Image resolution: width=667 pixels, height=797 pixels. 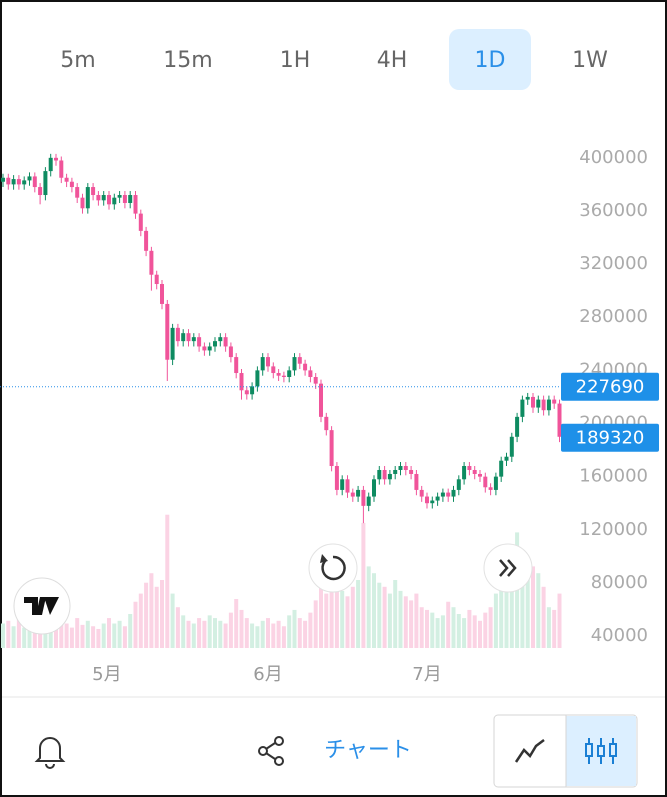 What do you see at coordinates (333, 568) in the screenshot?
I see `reset-button` at bounding box center [333, 568].